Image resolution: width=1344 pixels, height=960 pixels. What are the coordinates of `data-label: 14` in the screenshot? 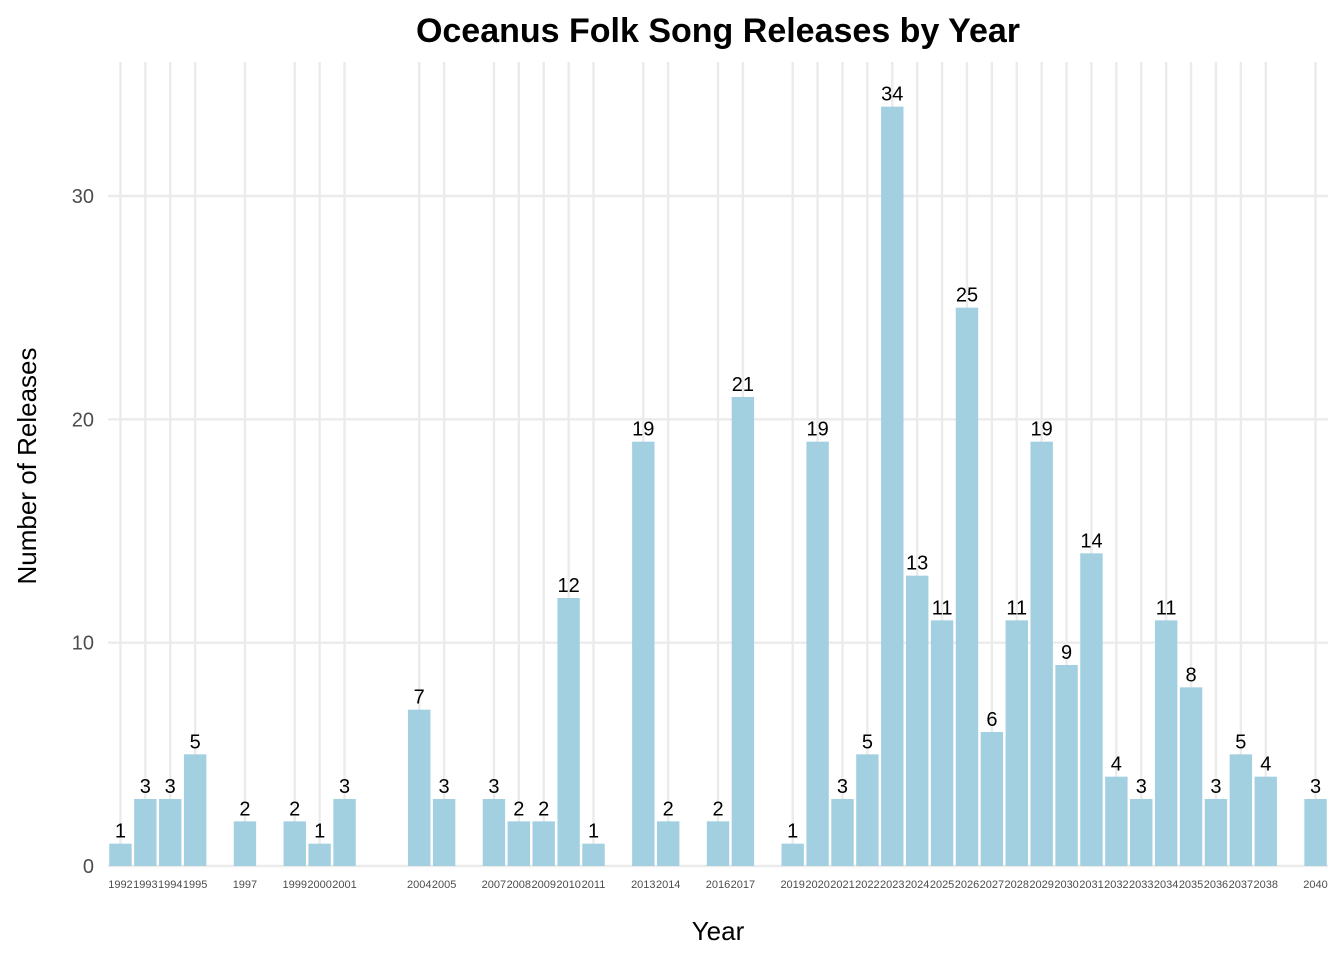 It's located at (1091, 541).